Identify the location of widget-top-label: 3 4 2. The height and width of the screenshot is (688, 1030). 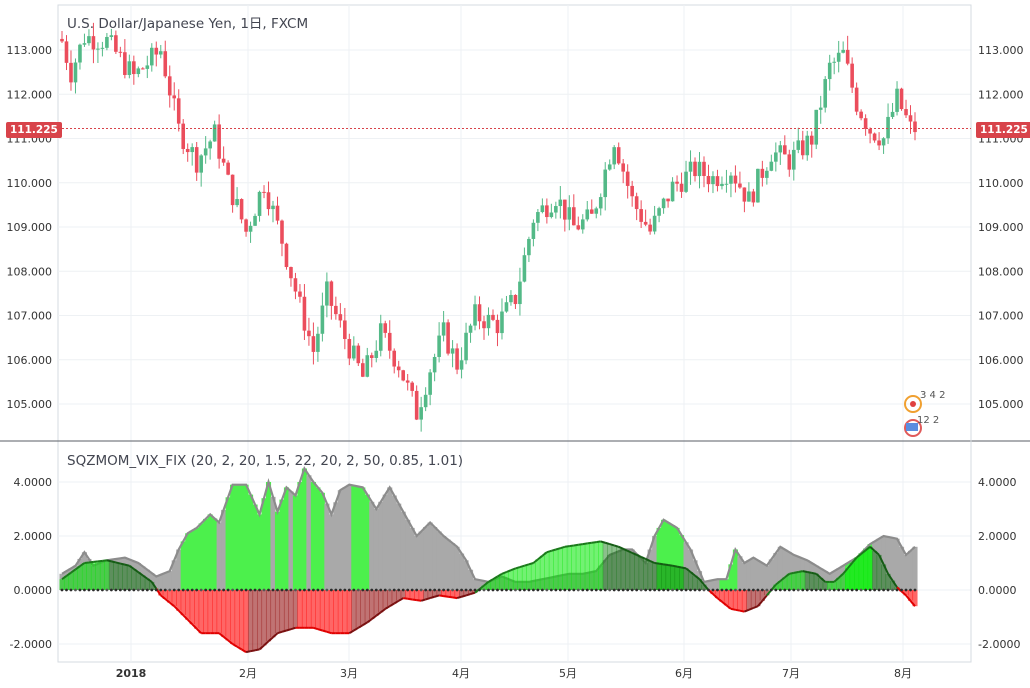
(933, 395).